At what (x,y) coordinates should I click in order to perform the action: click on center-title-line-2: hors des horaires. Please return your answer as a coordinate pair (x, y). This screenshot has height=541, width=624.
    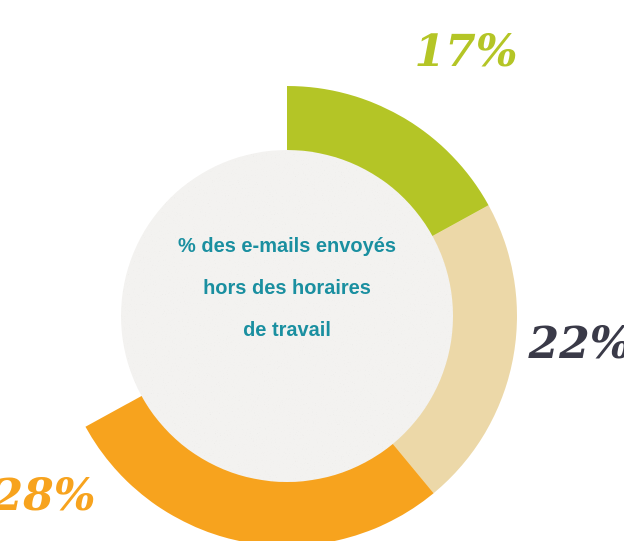
    Looking at the image, I should click on (287, 288).